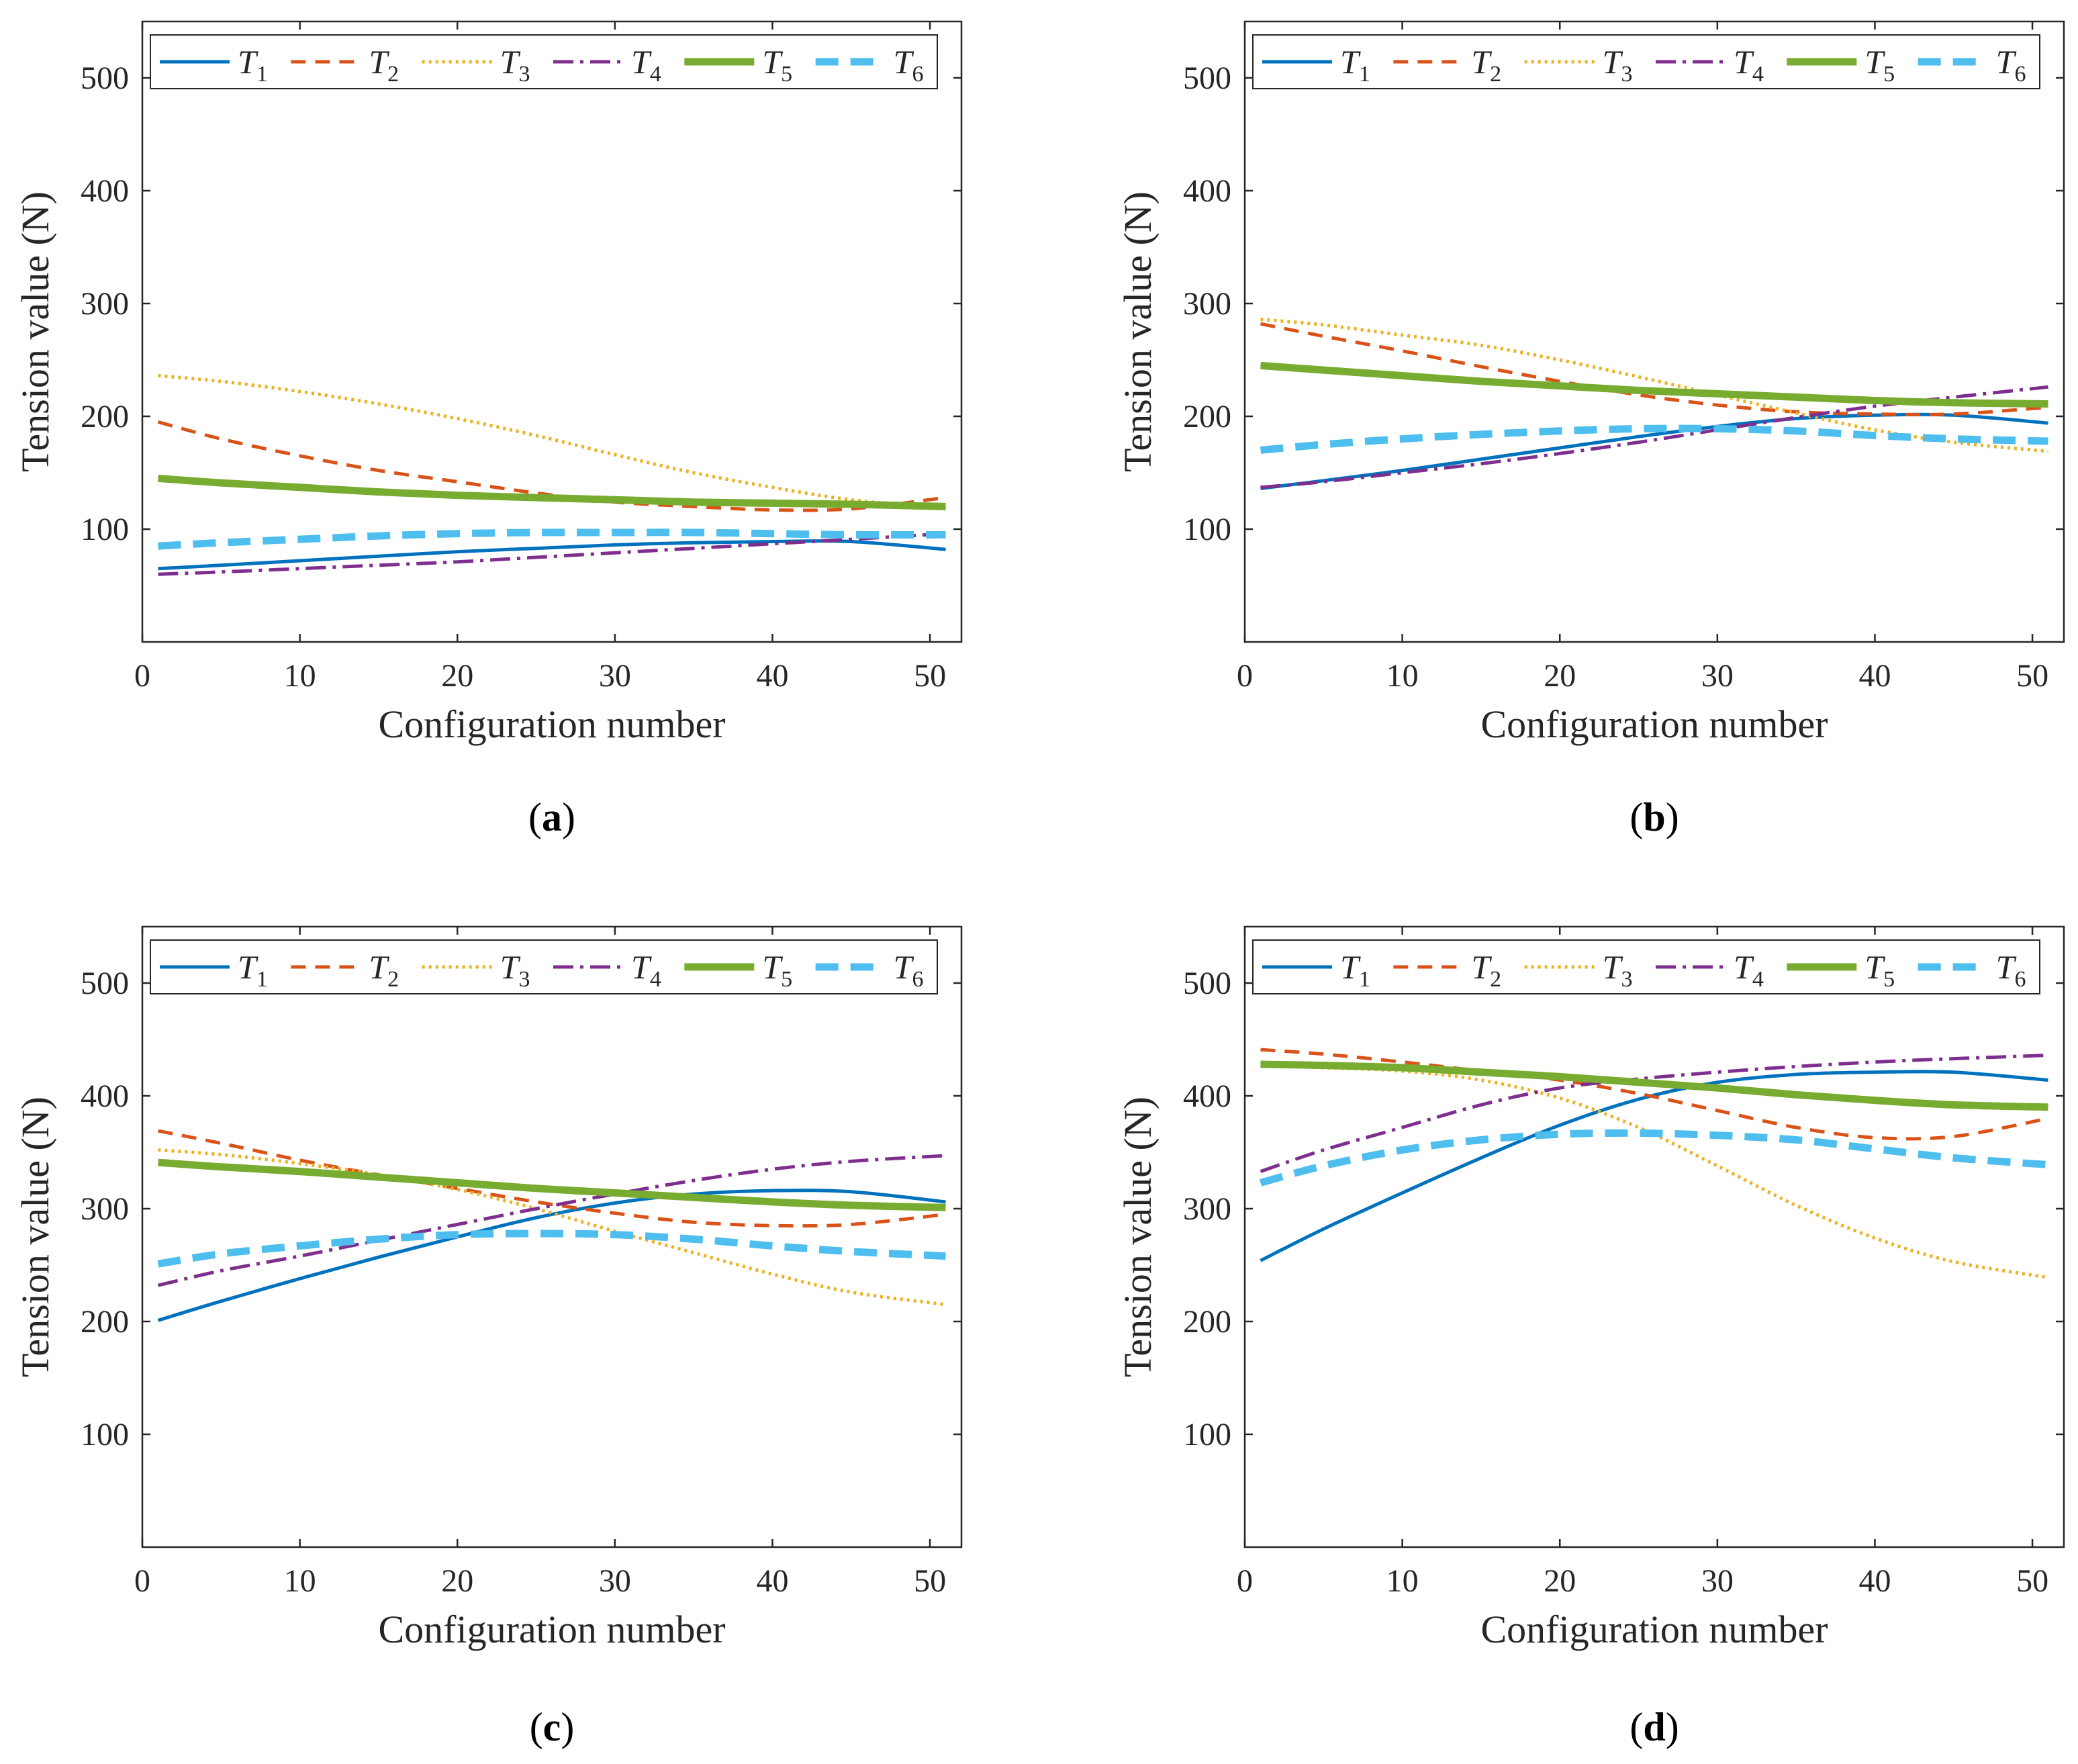 This screenshot has height=1764, width=2078. What do you see at coordinates (552, 1727) in the screenshot?
I see `panel-caption: (c)` at bounding box center [552, 1727].